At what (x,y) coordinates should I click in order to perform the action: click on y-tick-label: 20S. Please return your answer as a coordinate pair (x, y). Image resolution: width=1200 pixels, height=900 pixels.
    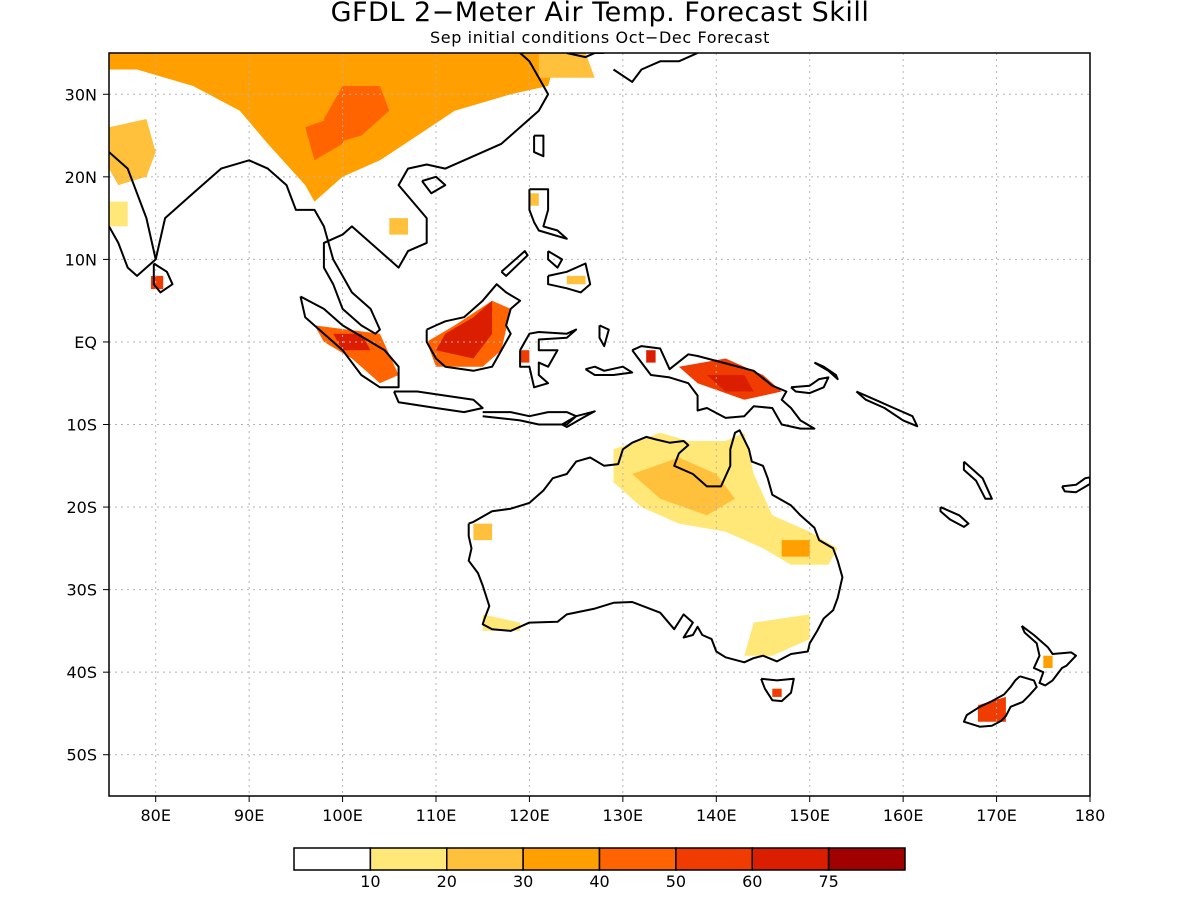
    Looking at the image, I should click on (81, 507).